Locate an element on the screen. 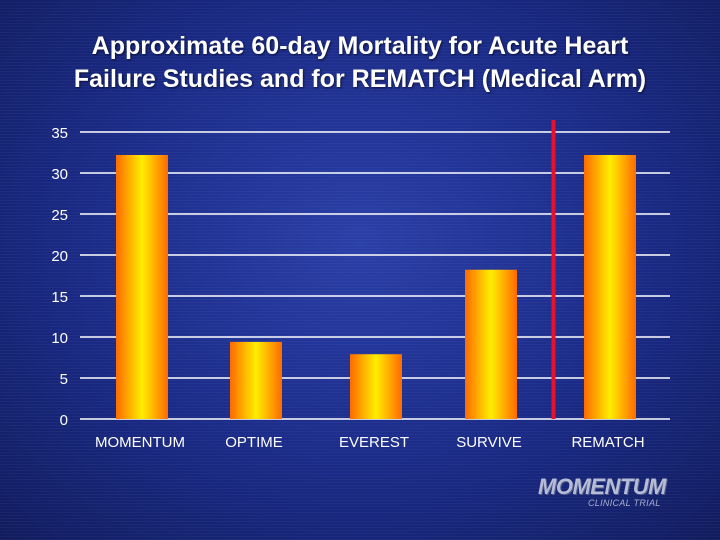 The width and height of the screenshot is (720, 540). momentum-logo: MOMENTUM CLINICAL TRIAL is located at coordinates (613, 494).